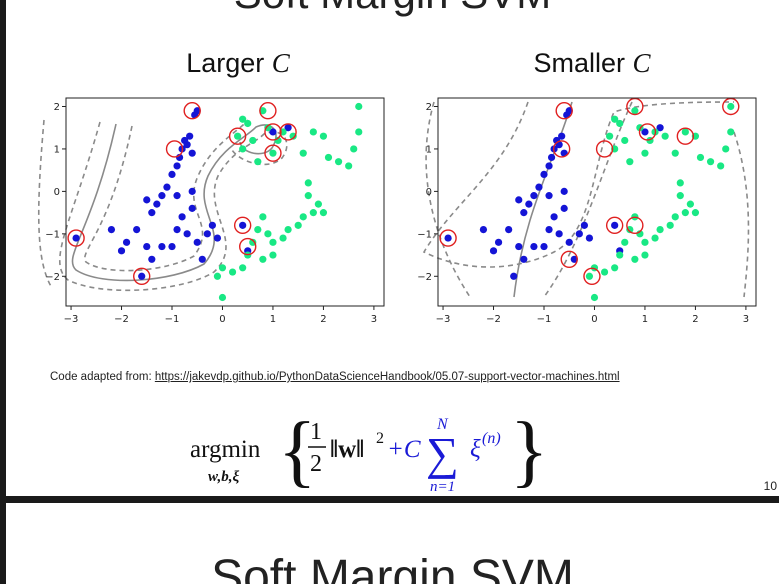 Image resolution: width=779 pixels, height=584 pixels. I want to click on previous-slide-title: Soft Margin SVM, so click(392, 9).